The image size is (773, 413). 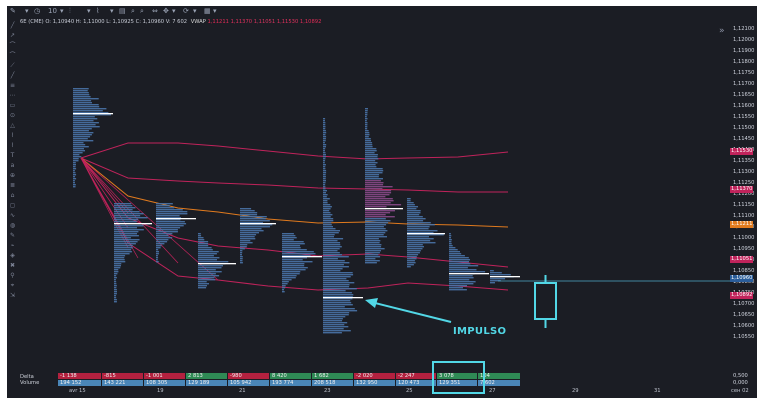 I want to click on drawing-tool-icon-23: ◈, so click(x=12, y=255).